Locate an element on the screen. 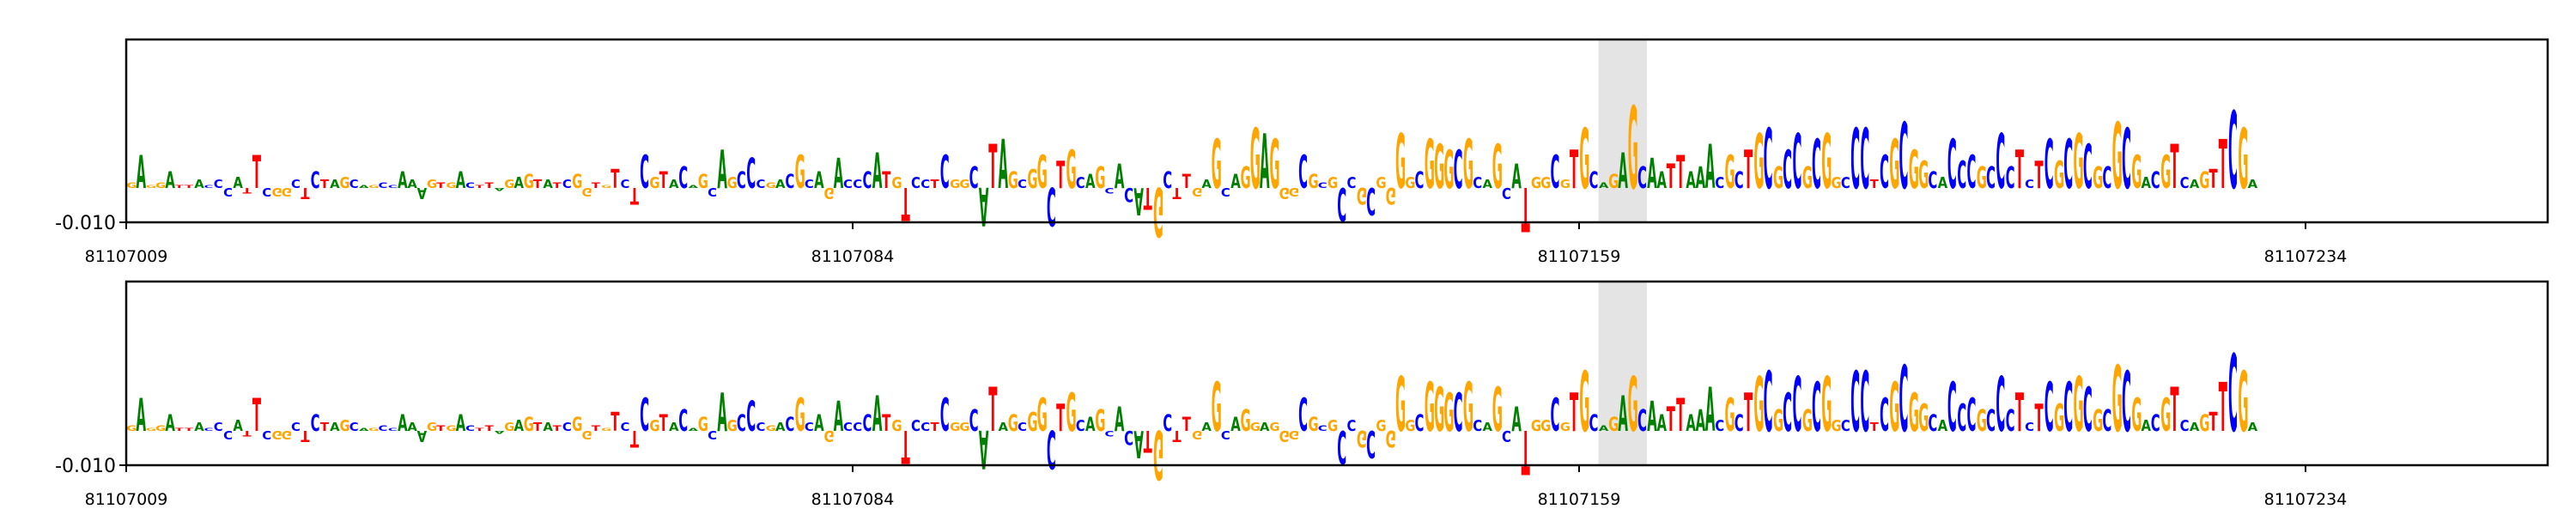 This screenshot has width=2576, height=515. x-tick-label: 81107009 is located at coordinates (127, 256).